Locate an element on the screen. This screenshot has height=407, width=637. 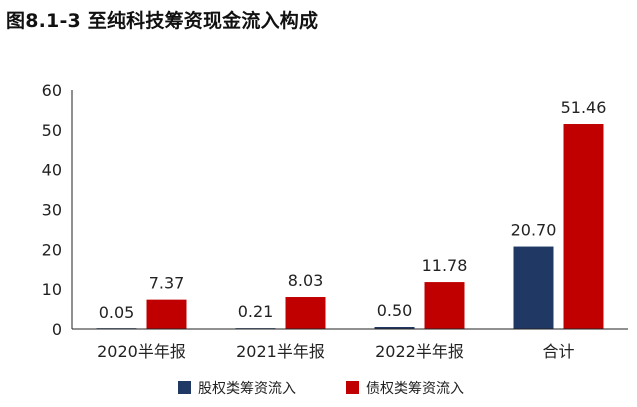
data-label: 0.21 is located at coordinates (256, 311).